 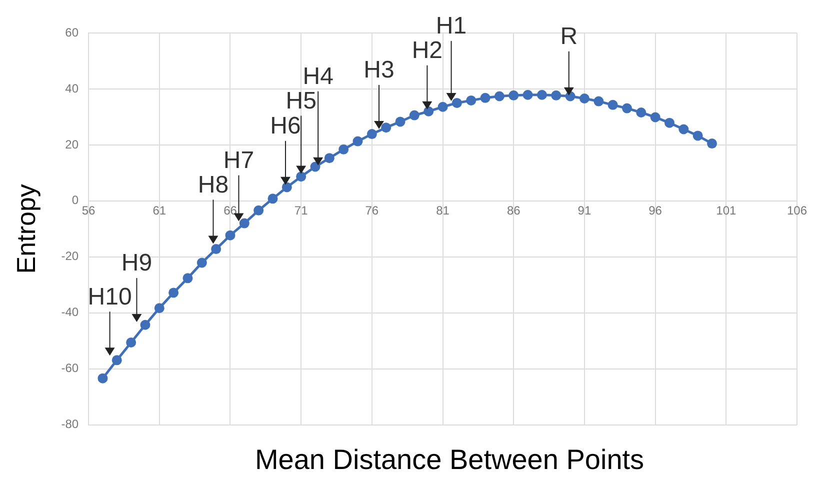 What do you see at coordinates (301, 100) in the screenshot?
I see `annotation: H5` at bounding box center [301, 100].